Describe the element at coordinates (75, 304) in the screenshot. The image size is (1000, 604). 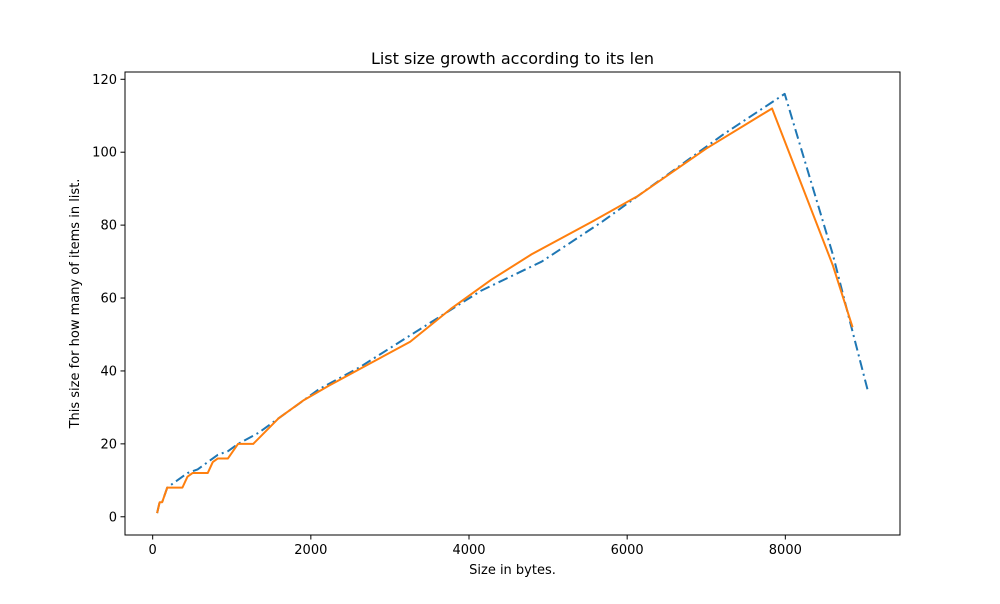
I see `y-axis-label: This size for how many of items in list.` at that location.